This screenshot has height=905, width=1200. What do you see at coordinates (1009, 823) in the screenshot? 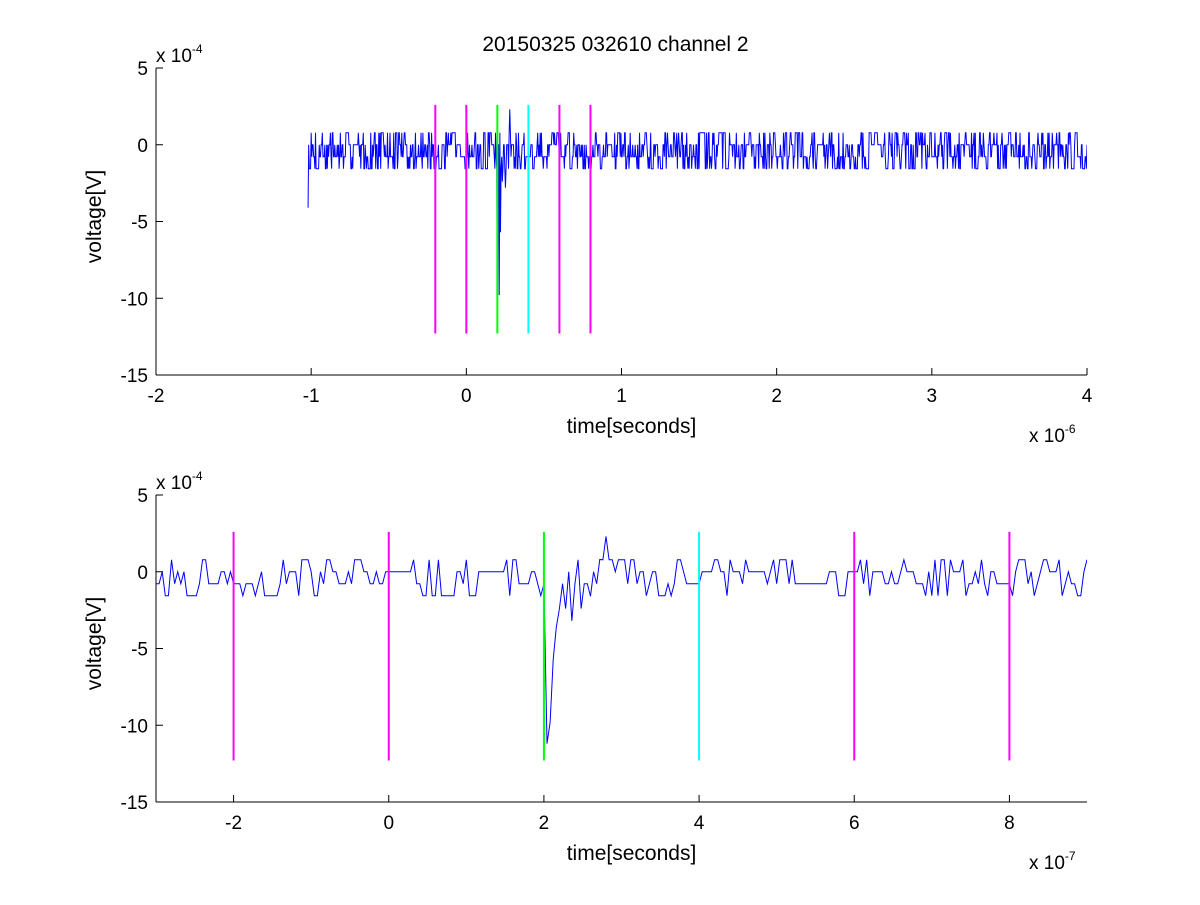
I see `x-tick-label: 8` at bounding box center [1009, 823].